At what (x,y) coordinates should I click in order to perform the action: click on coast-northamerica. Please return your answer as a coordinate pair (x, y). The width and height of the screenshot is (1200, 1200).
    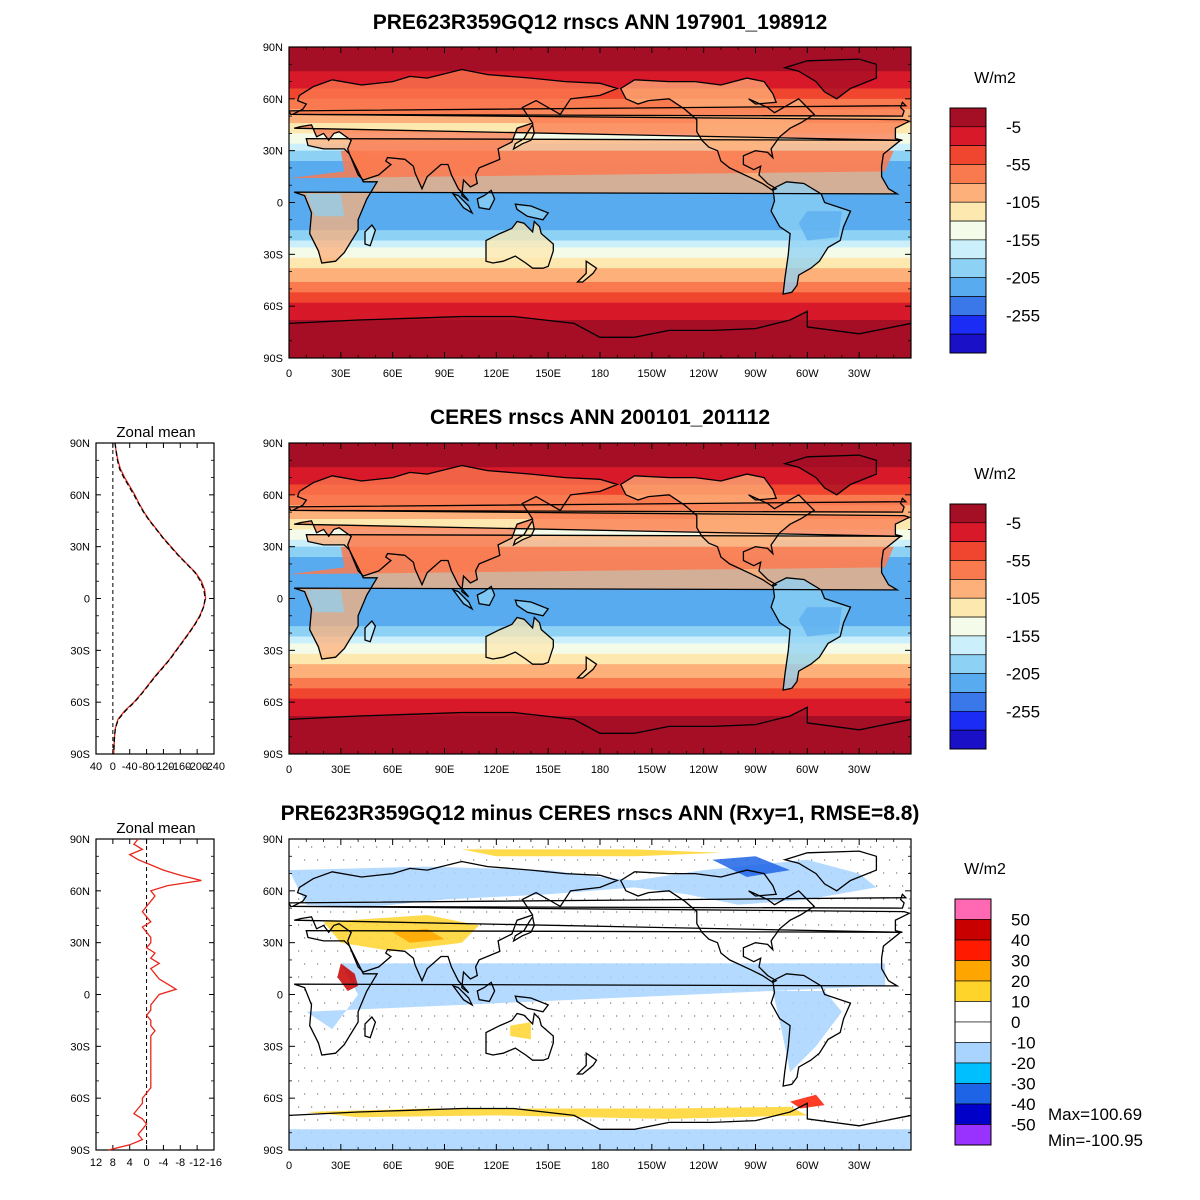
    Looking at the image, I should click on (717, 926).